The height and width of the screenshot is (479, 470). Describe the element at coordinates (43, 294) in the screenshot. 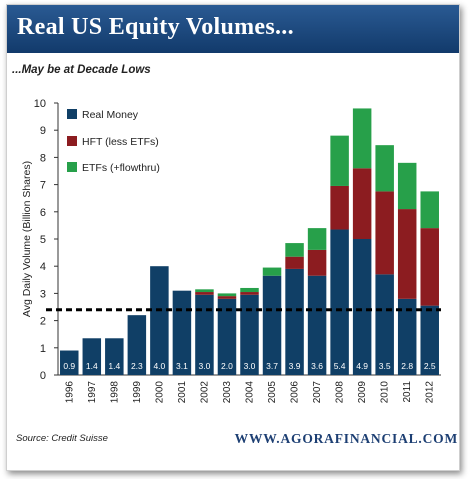

I see `y-tick-label: 3` at that location.